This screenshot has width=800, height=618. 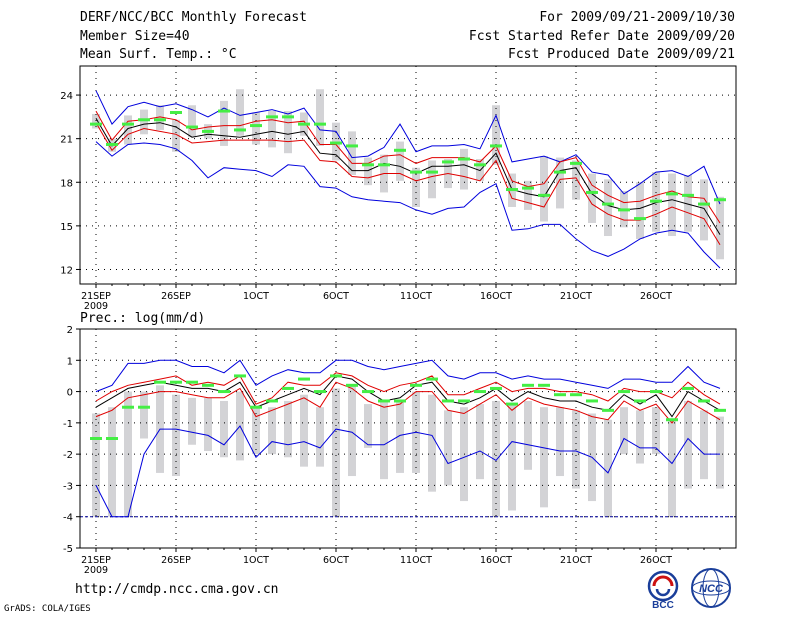 What do you see at coordinates (416, 296) in the screenshot?
I see `temp-xtick-label: 11OCT` at bounding box center [416, 296].